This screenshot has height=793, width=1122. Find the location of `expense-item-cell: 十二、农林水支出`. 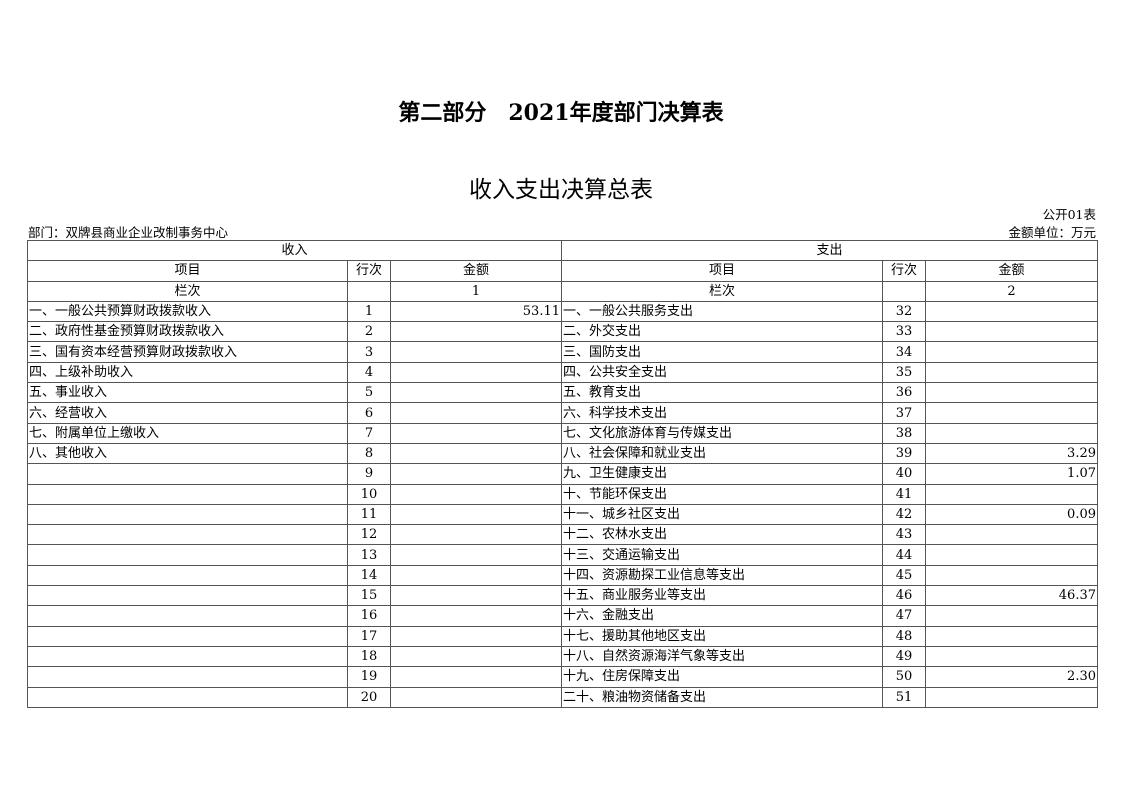

expense-item-cell: 十二、农林水支出 is located at coordinates (722, 535).